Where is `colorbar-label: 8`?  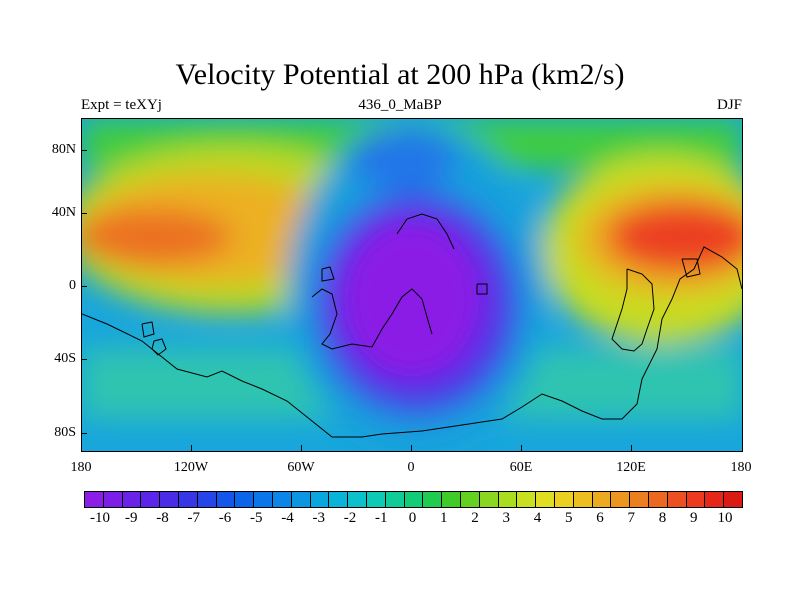
colorbar-label: 8 is located at coordinates (662, 518).